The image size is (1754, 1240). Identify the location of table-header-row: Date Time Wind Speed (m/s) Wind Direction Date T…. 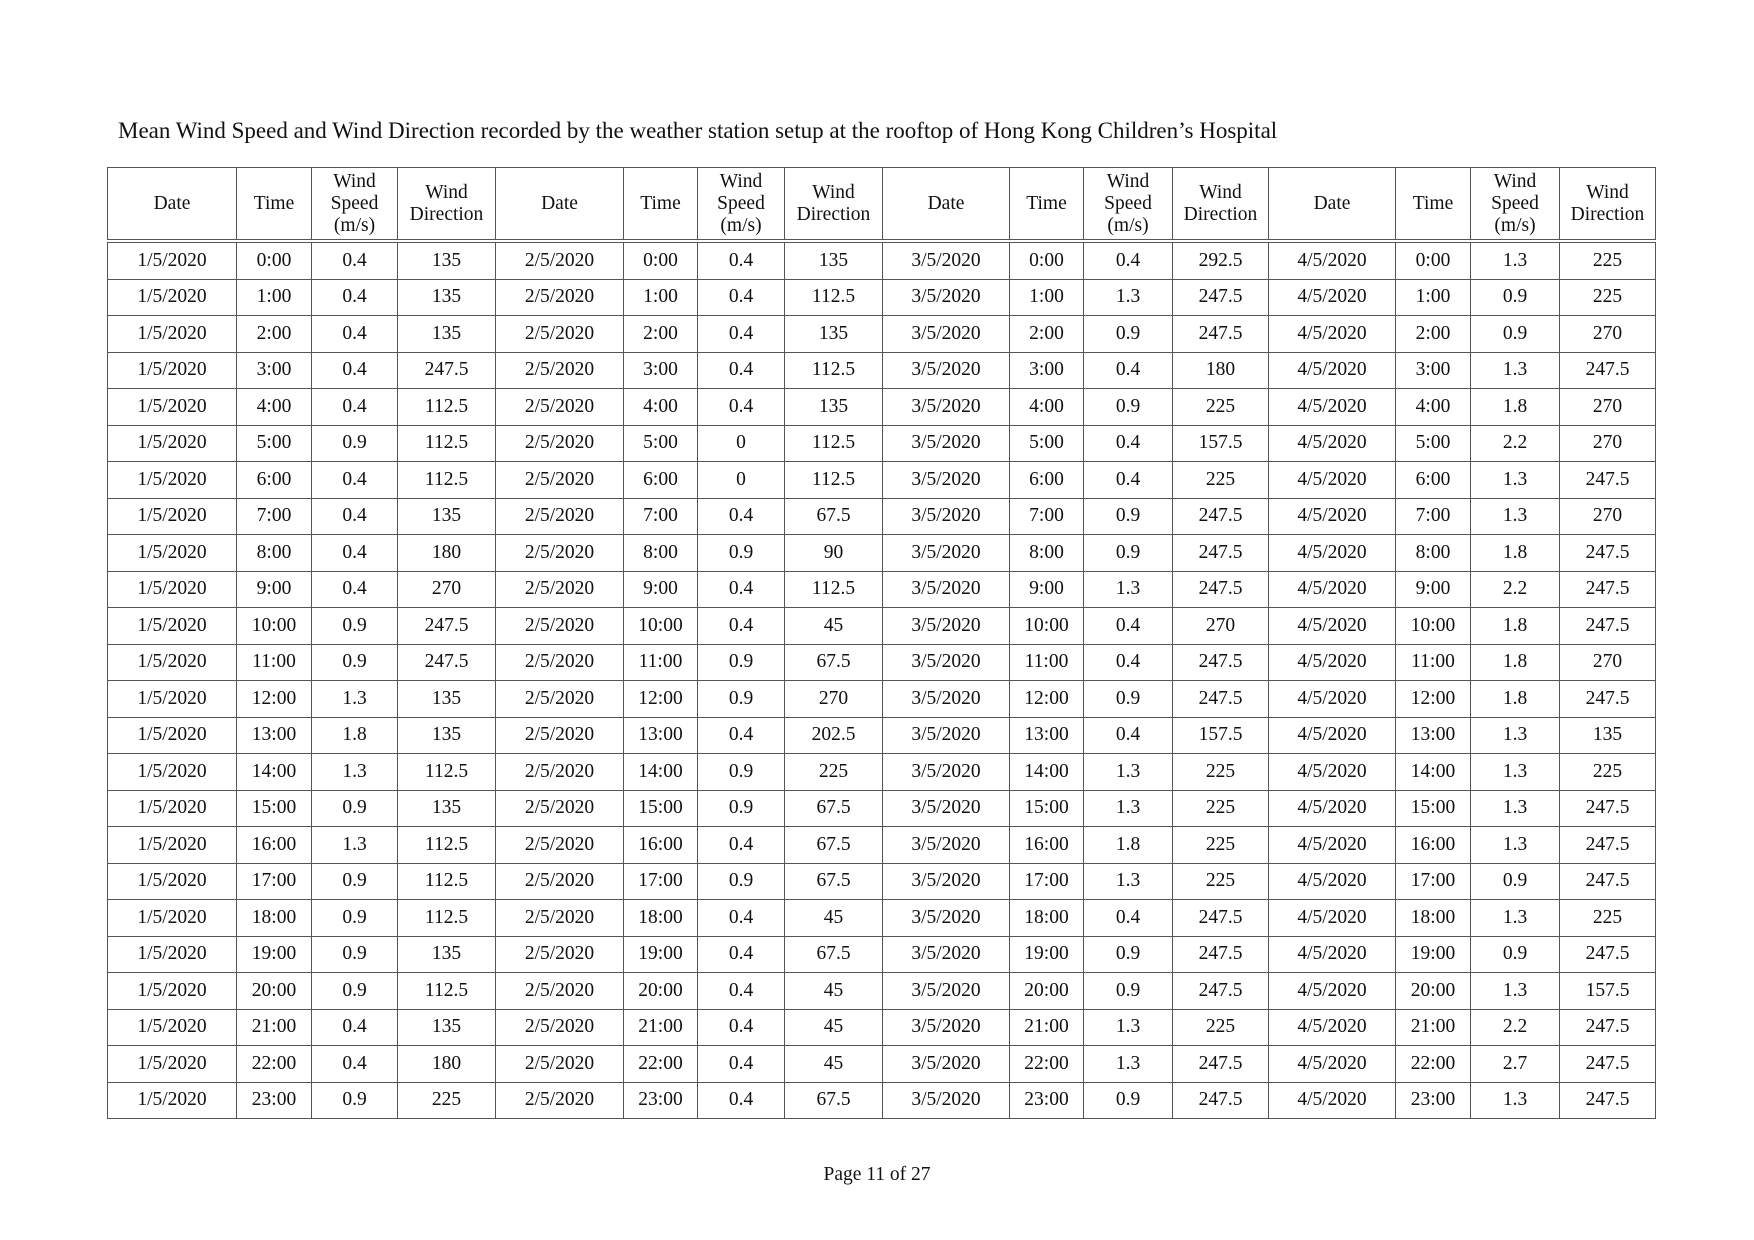
(881, 204).